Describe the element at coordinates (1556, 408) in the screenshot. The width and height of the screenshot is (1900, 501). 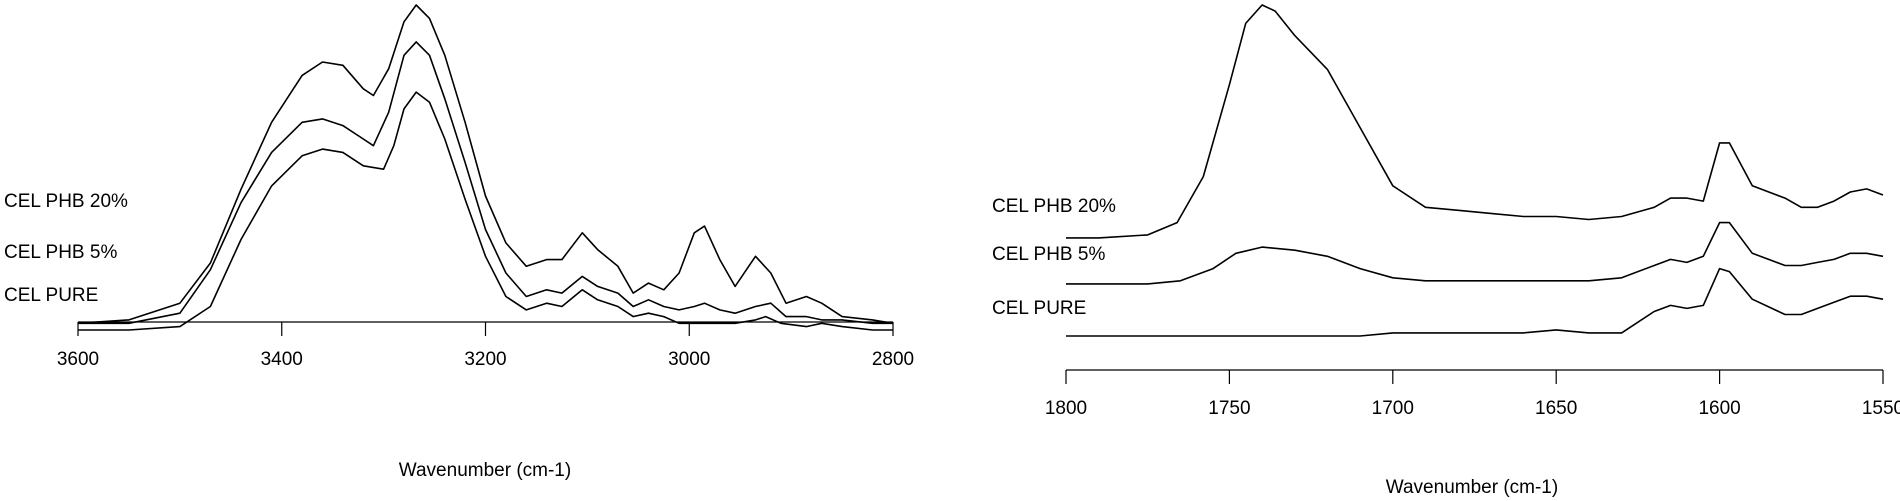
I see `x-tick-label-1650: 1650` at that location.